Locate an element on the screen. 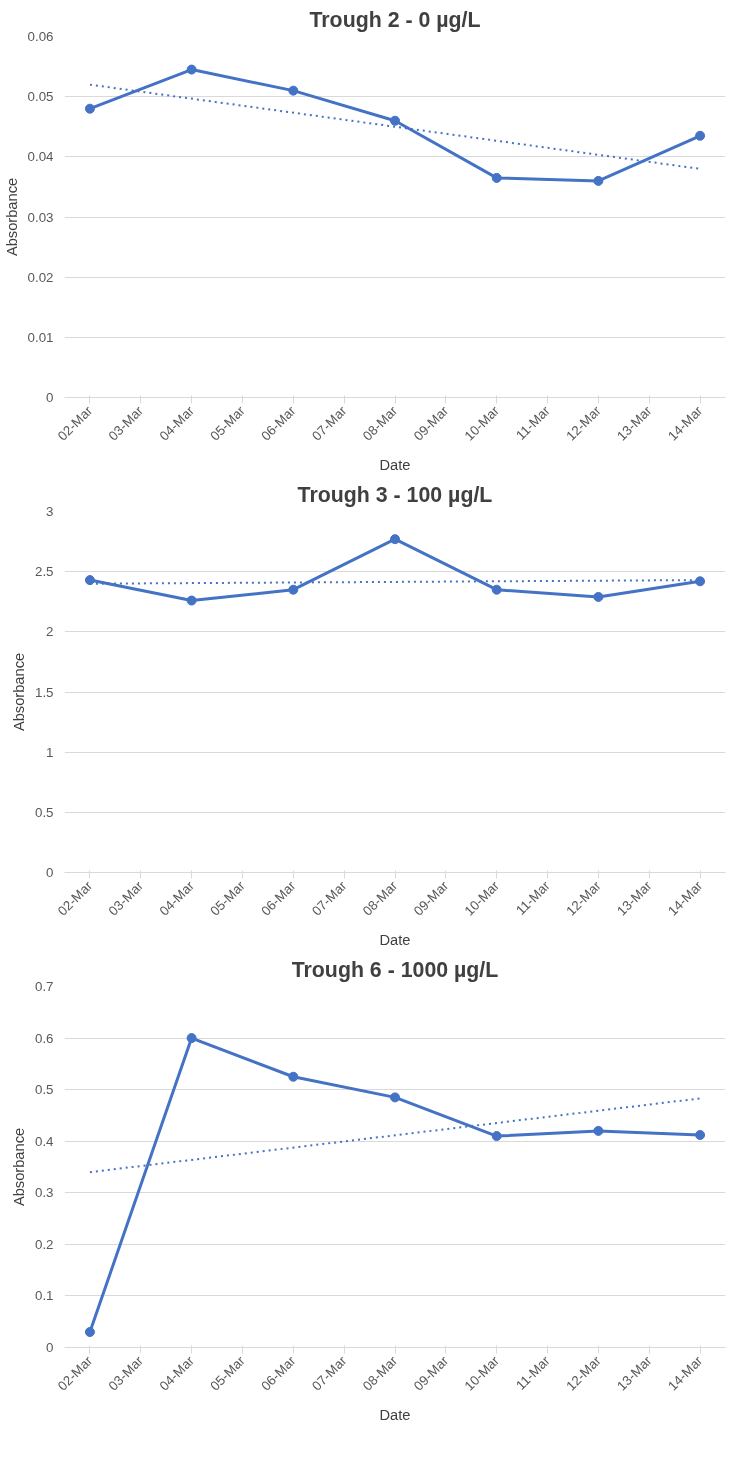 Image resolution: width=737 pixels, height=1463 pixels. y-tick-label: 0.1 is located at coordinates (44, 1296).